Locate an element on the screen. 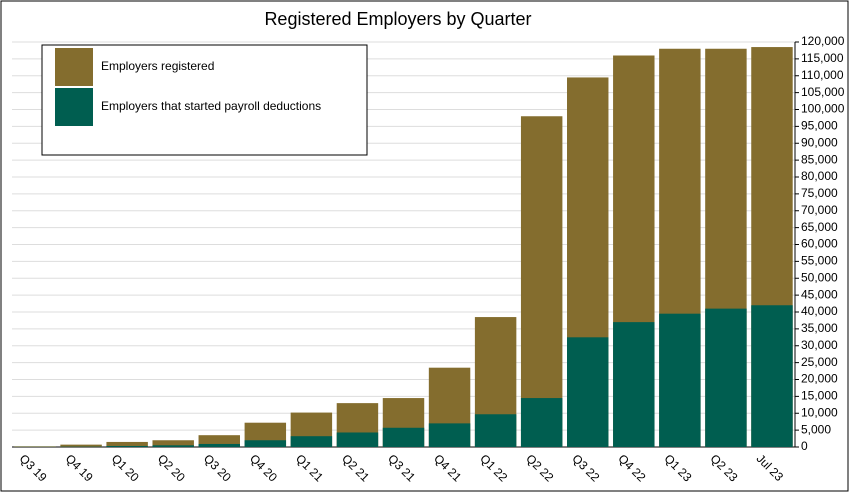 The width and height of the screenshot is (849, 492). y-tick-label: 45,000 is located at coordinates (819, 294).